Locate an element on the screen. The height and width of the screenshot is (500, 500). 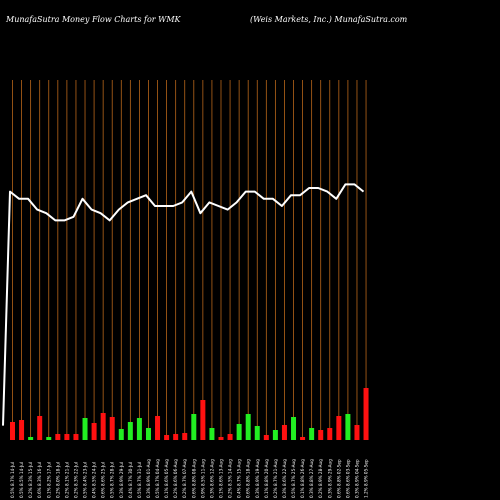
volume-bars is located at coordinates (189, 414).